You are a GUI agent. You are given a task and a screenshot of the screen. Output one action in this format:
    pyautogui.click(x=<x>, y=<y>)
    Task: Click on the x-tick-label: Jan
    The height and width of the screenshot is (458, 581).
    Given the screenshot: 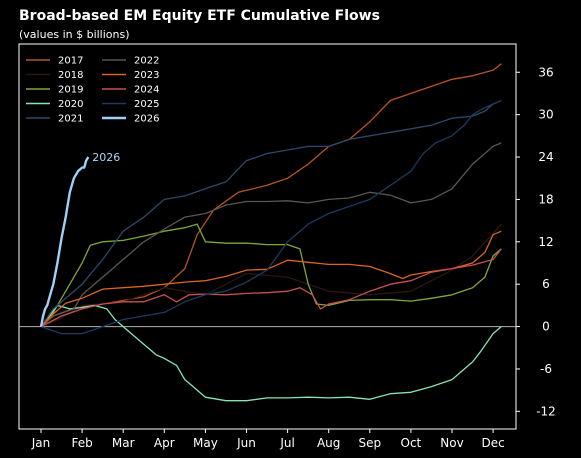 What is the action you would take?
    pyautogui.click(x=41, y=443)
    